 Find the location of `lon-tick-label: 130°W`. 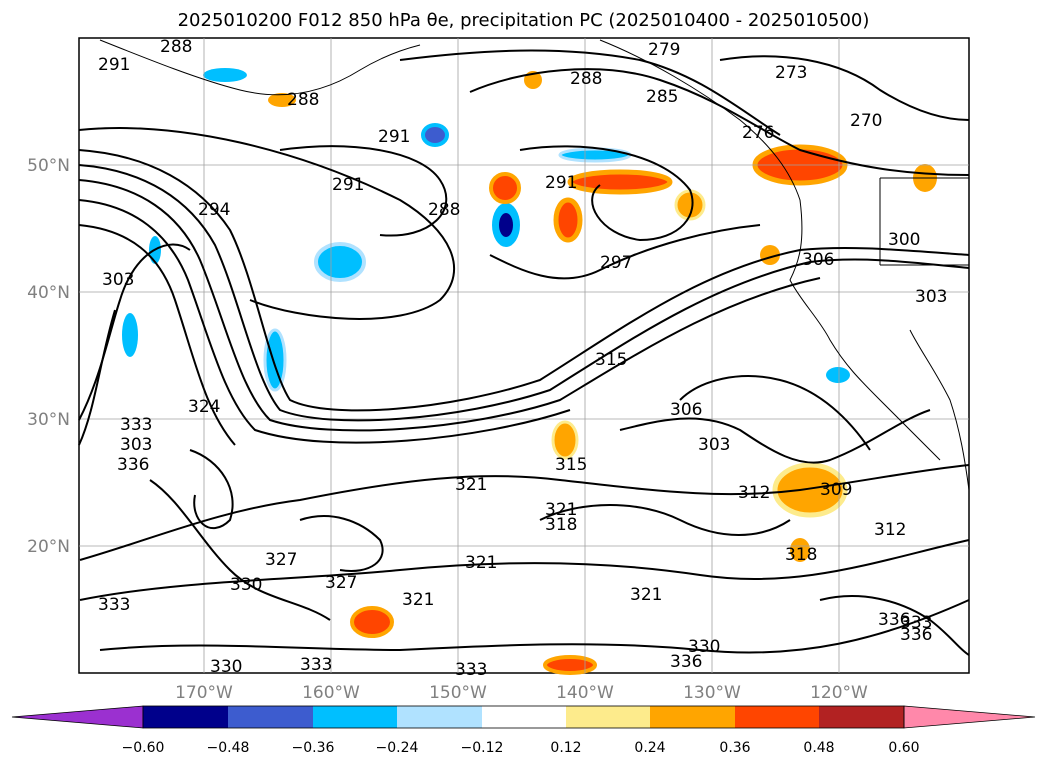

lon-tick-label: 130°W is located at coordinates (712, 693).